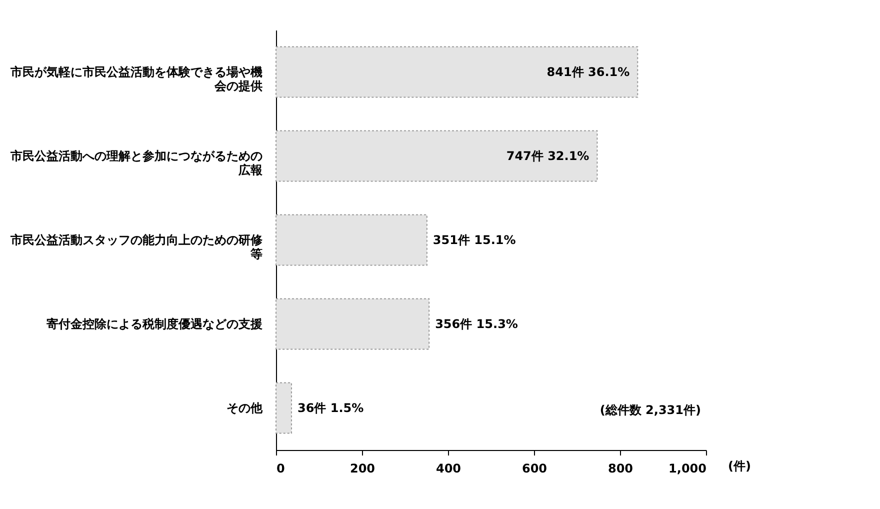 The height and width of the screenshot is (509, 880). Describe the element at coordinates (650, 410) in the screenshot. I see `annotation: (総件数 2,331件)` at that location.